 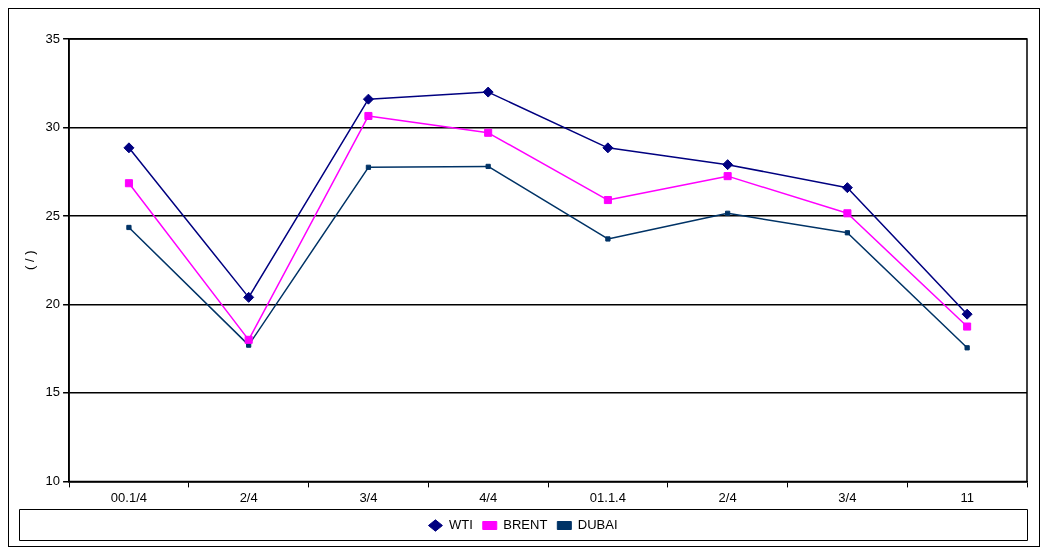 I want to click on y-tick-label: 30, so click(x=53, y=127).